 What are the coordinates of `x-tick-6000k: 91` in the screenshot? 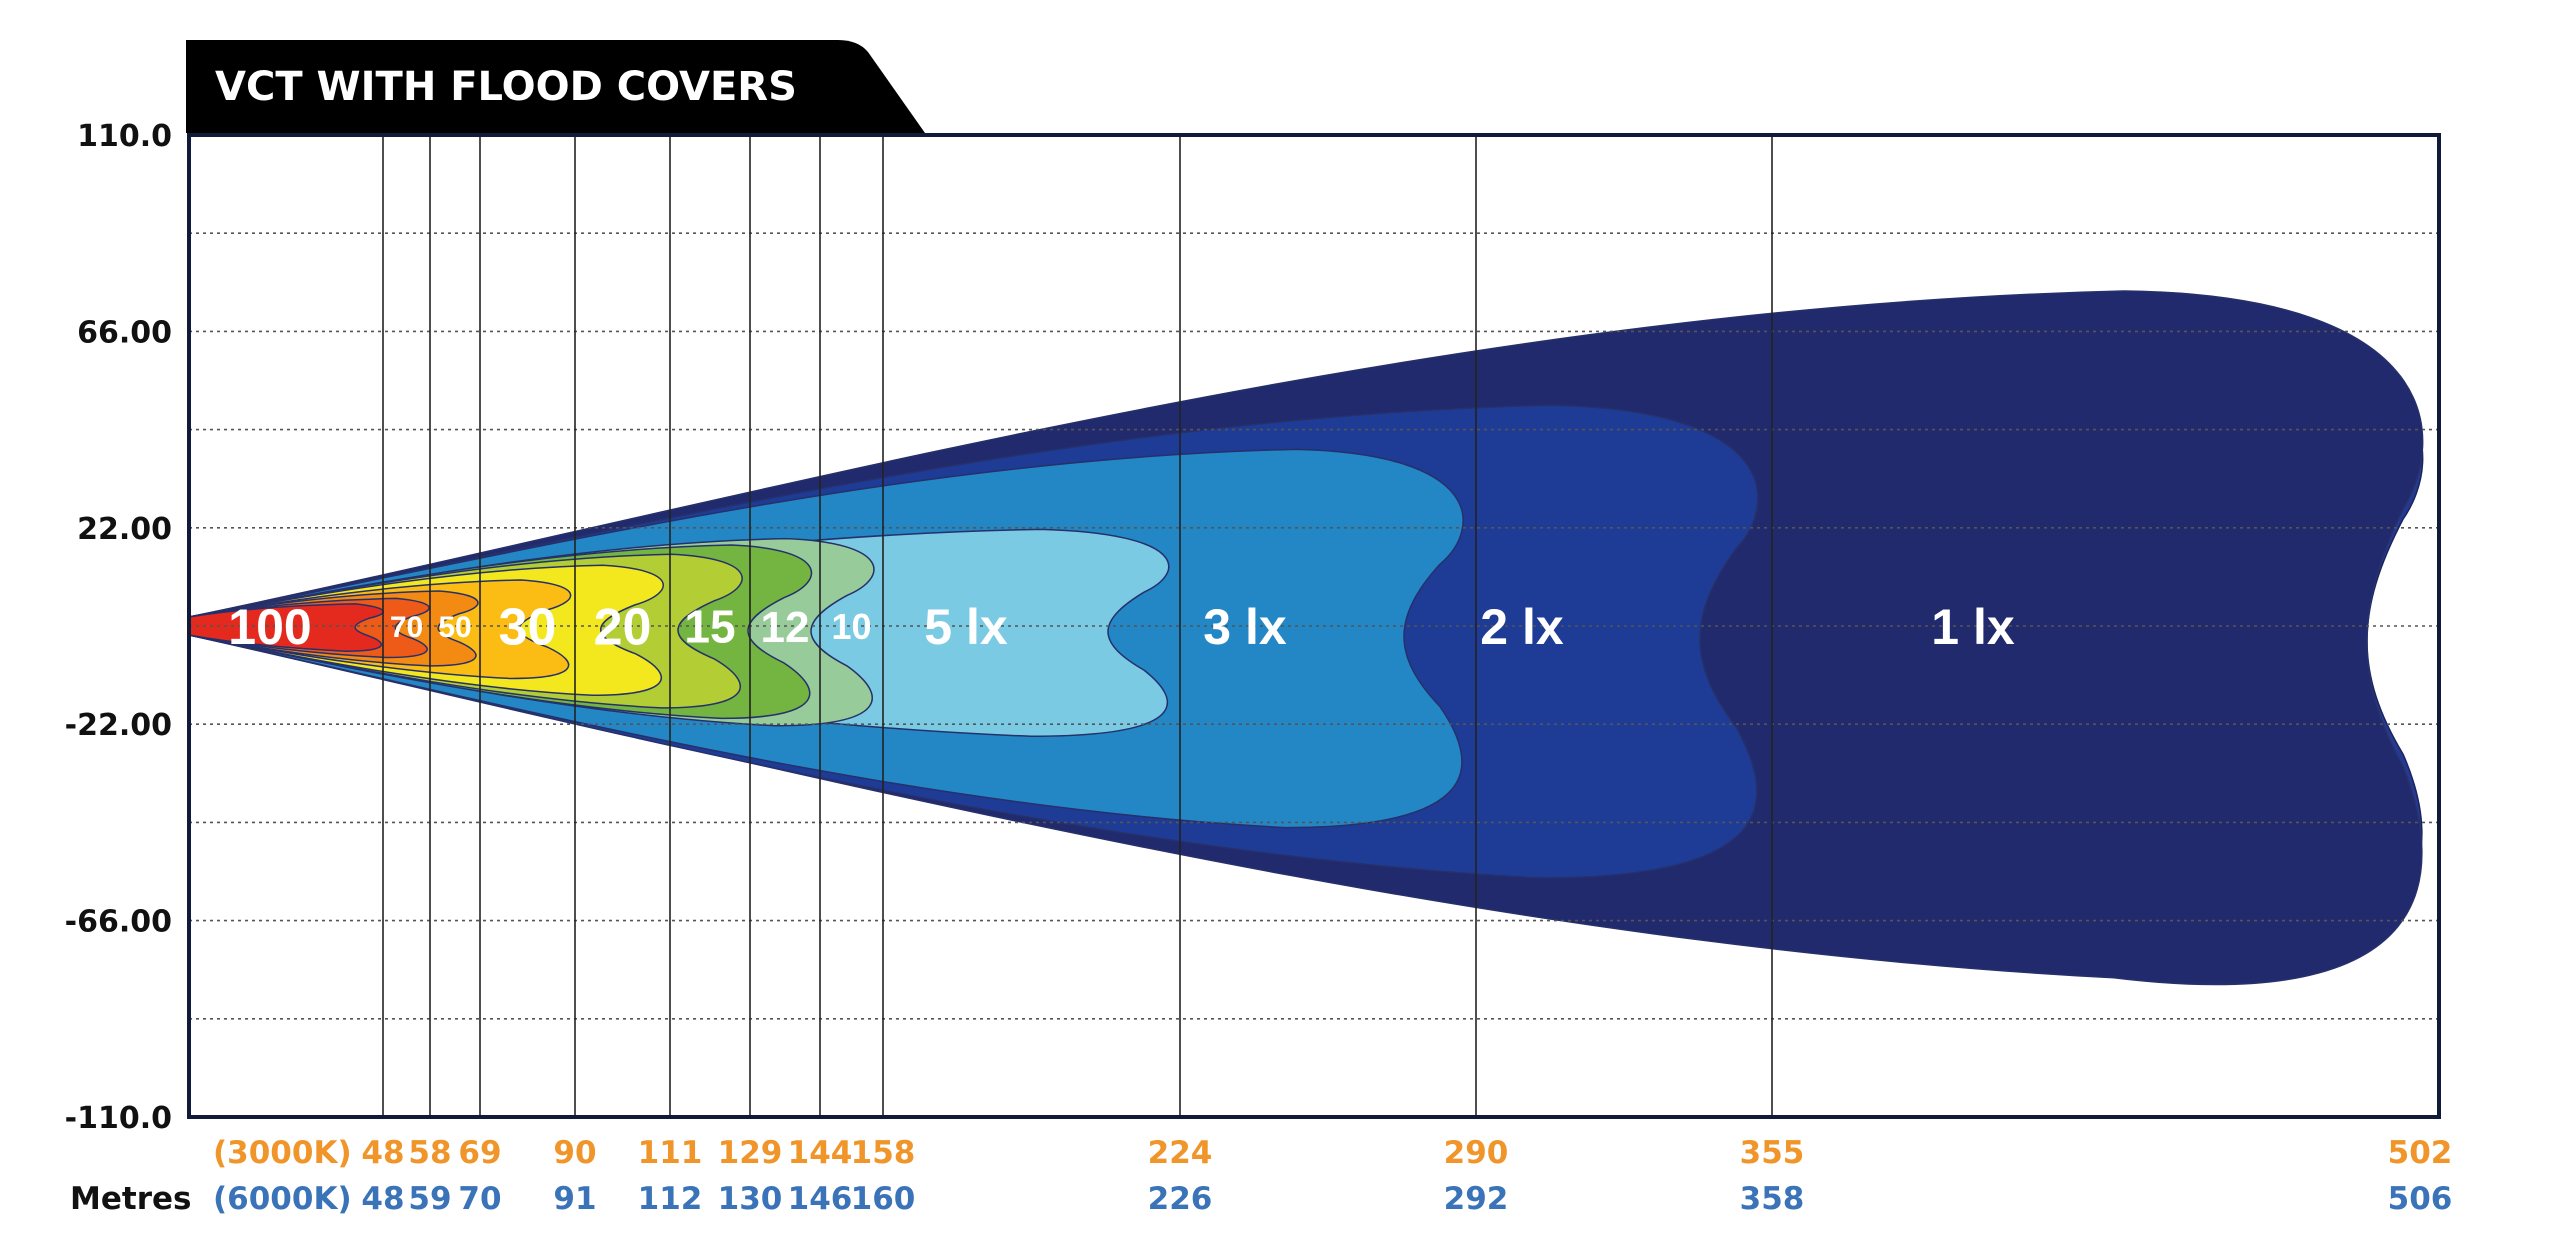 It's located at (574, 1199).